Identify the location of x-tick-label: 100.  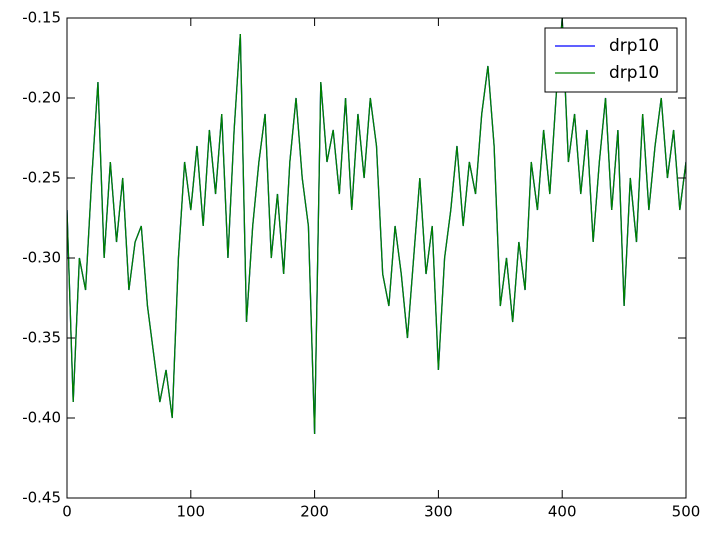
(190, 512).